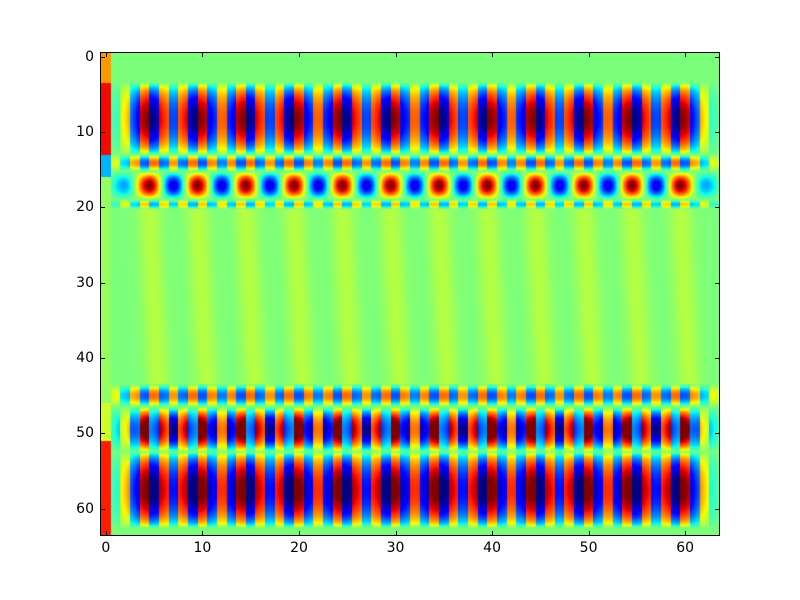 This screenshot has width=800, height=600. What do you see at coordinates (85, 132) in the screenshot?
I see `y-tick-label: 10` at bounding box center [85, 132].